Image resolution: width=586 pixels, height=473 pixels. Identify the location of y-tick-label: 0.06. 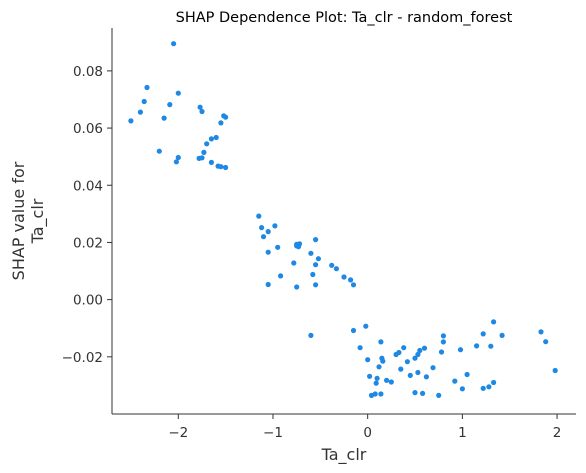
(88, 129).